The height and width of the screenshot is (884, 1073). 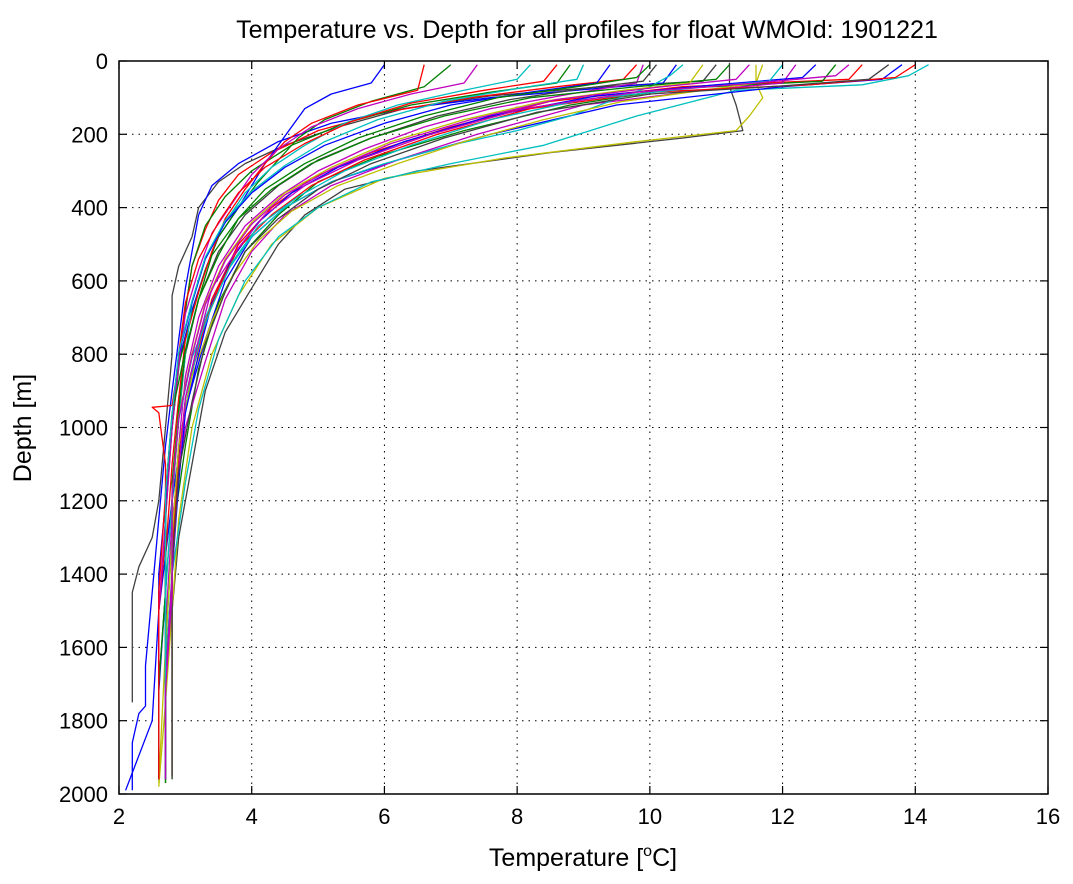 What do you see at coordinates (89, 134) in the screenshot?
I see `y-tick-label: 200` at bounding box center [89, 134].